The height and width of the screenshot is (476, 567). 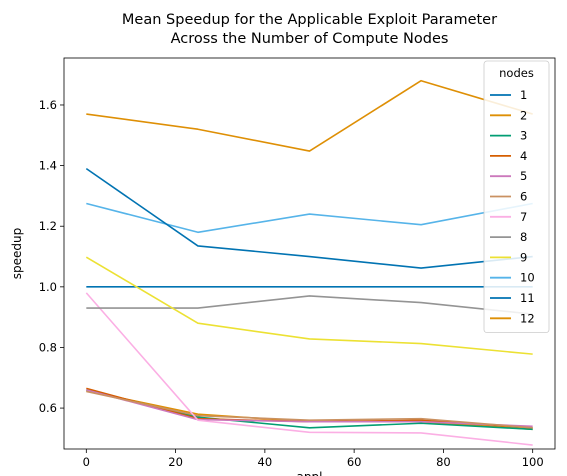 I want to click on x-tick-label: 100, so click(x=533, y=462).